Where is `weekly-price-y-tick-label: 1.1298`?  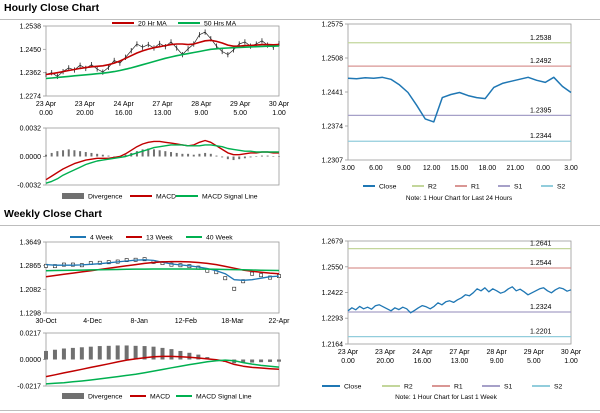
weekly-price-y-tick-label: 1.1298 is located at coordinates (31, 314).